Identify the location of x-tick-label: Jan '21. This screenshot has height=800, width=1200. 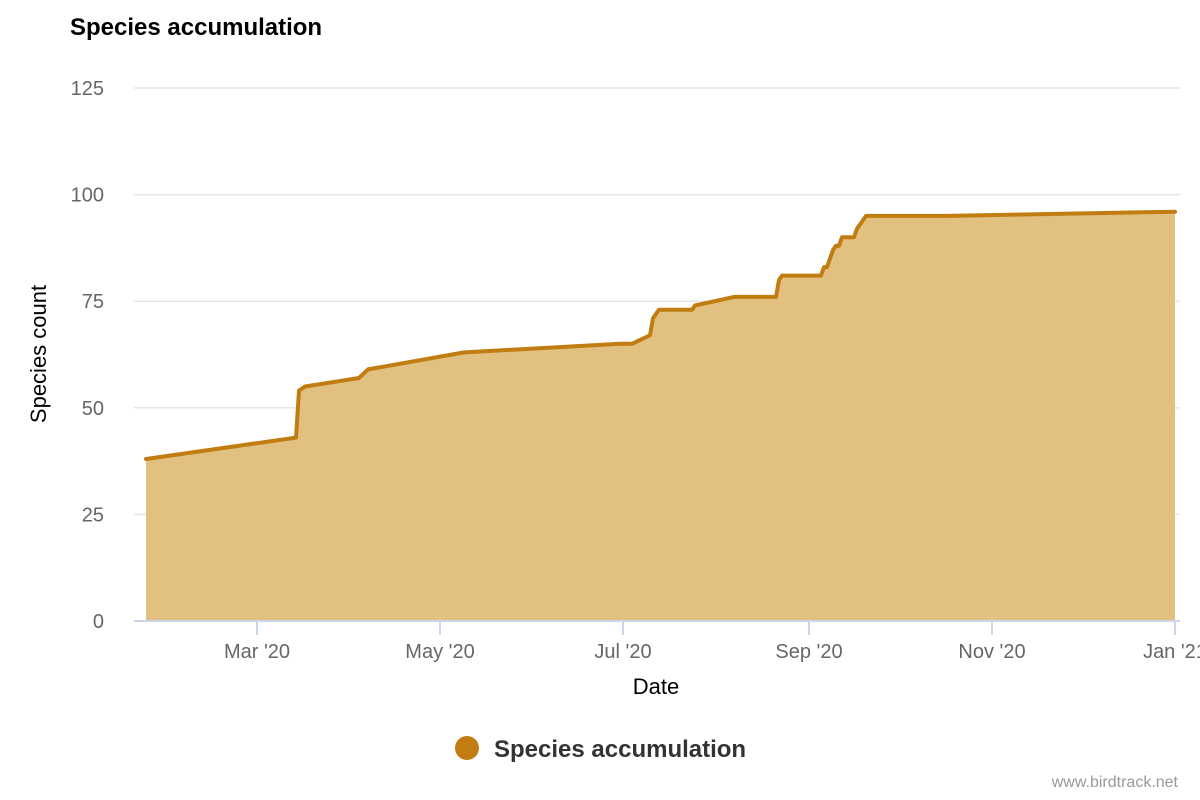
(1171, 652).